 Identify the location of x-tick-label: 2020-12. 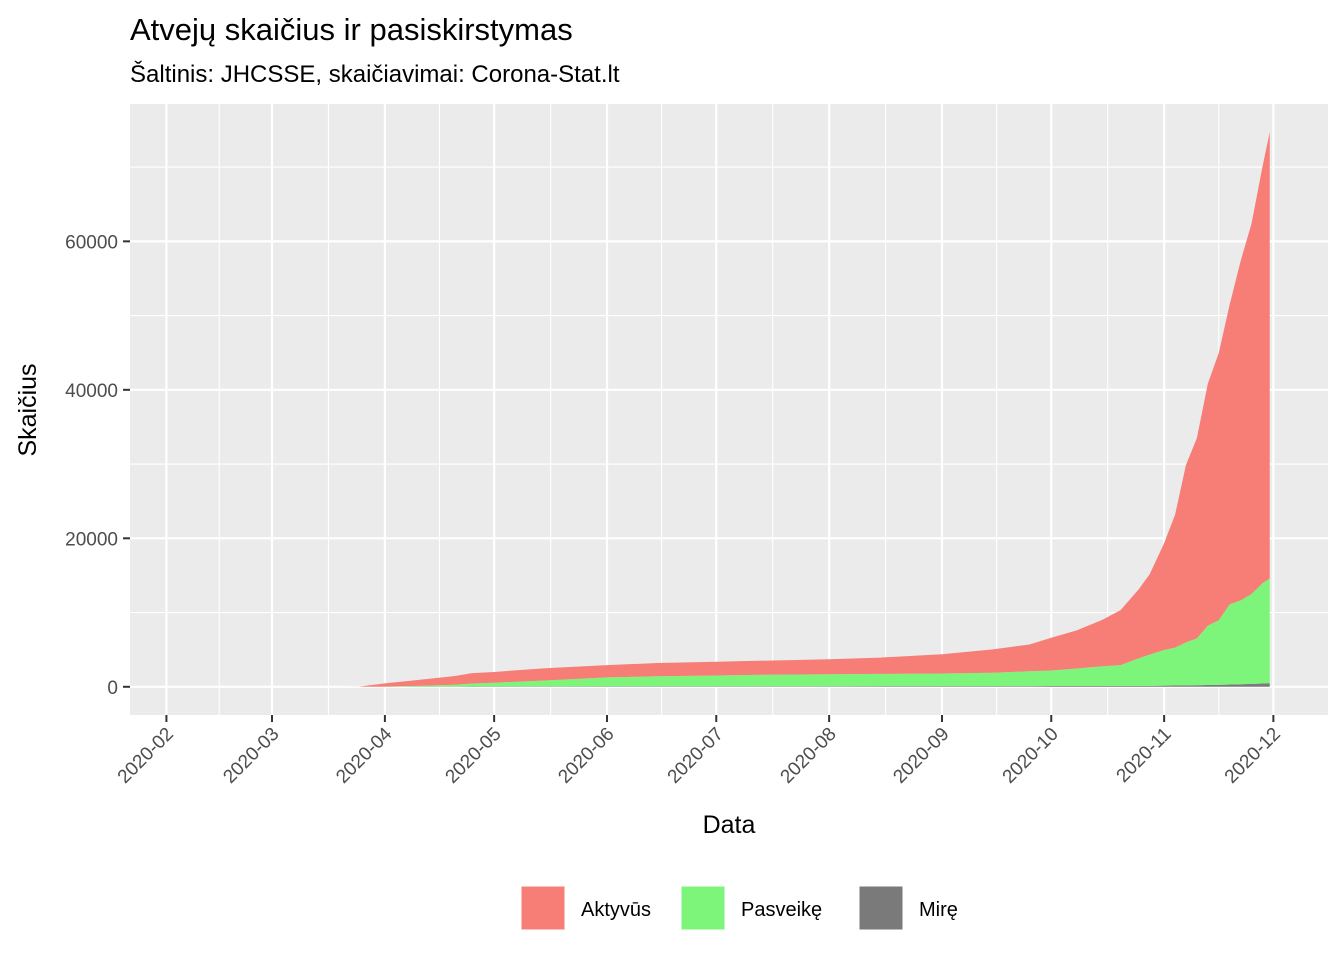
(1253, 756).